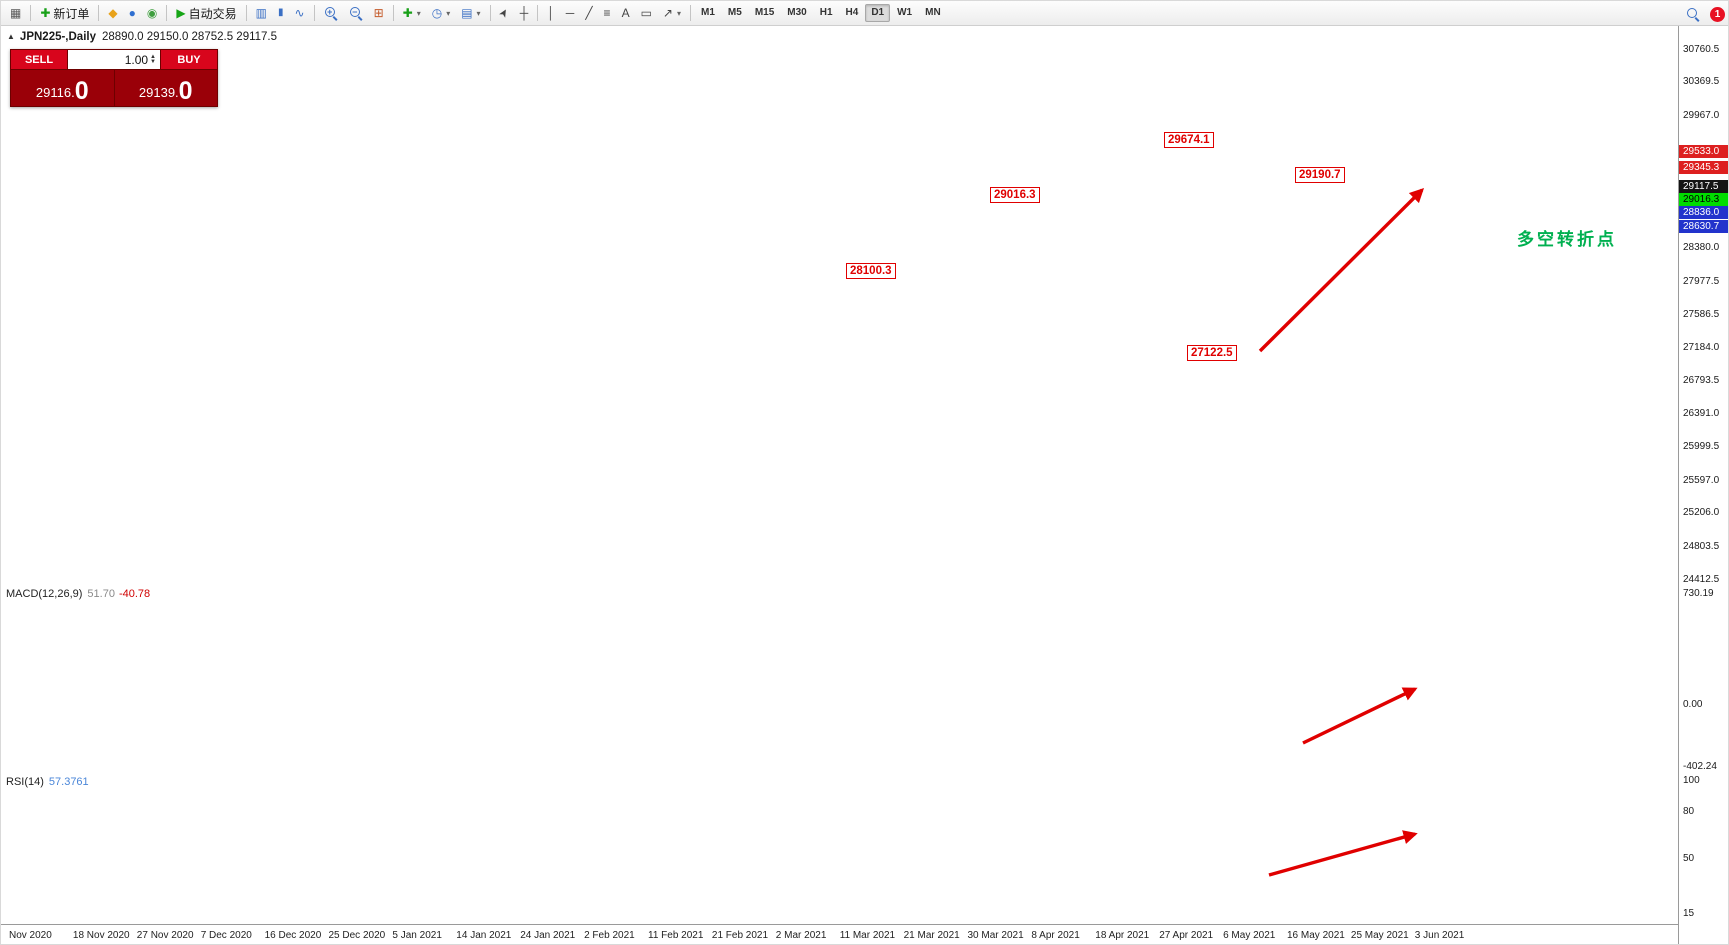 The height and width of the screenshot is (945, 1729). What do you see at coordinates (801, 935) in the screenshot?
I see `date-label: 2 Mar 2021` at bounding box center [801, 935].